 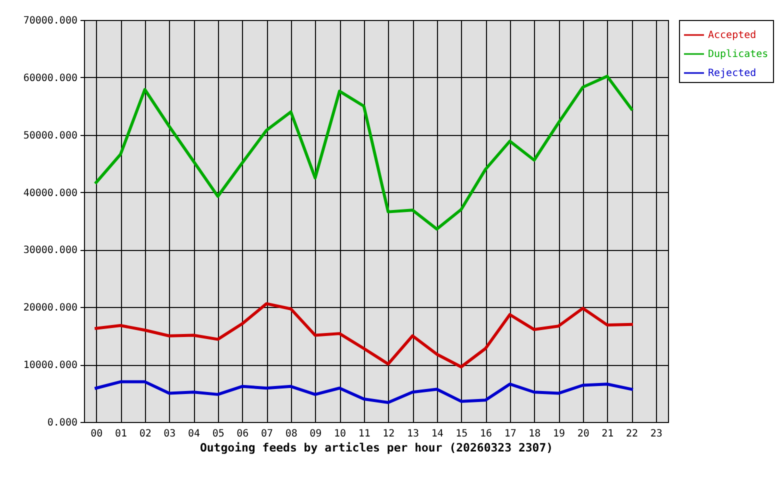 What do you see at coordinates (608, 434) in the screenshot?
I see `x-tick-label: 21` at bounding box center [608, 434].